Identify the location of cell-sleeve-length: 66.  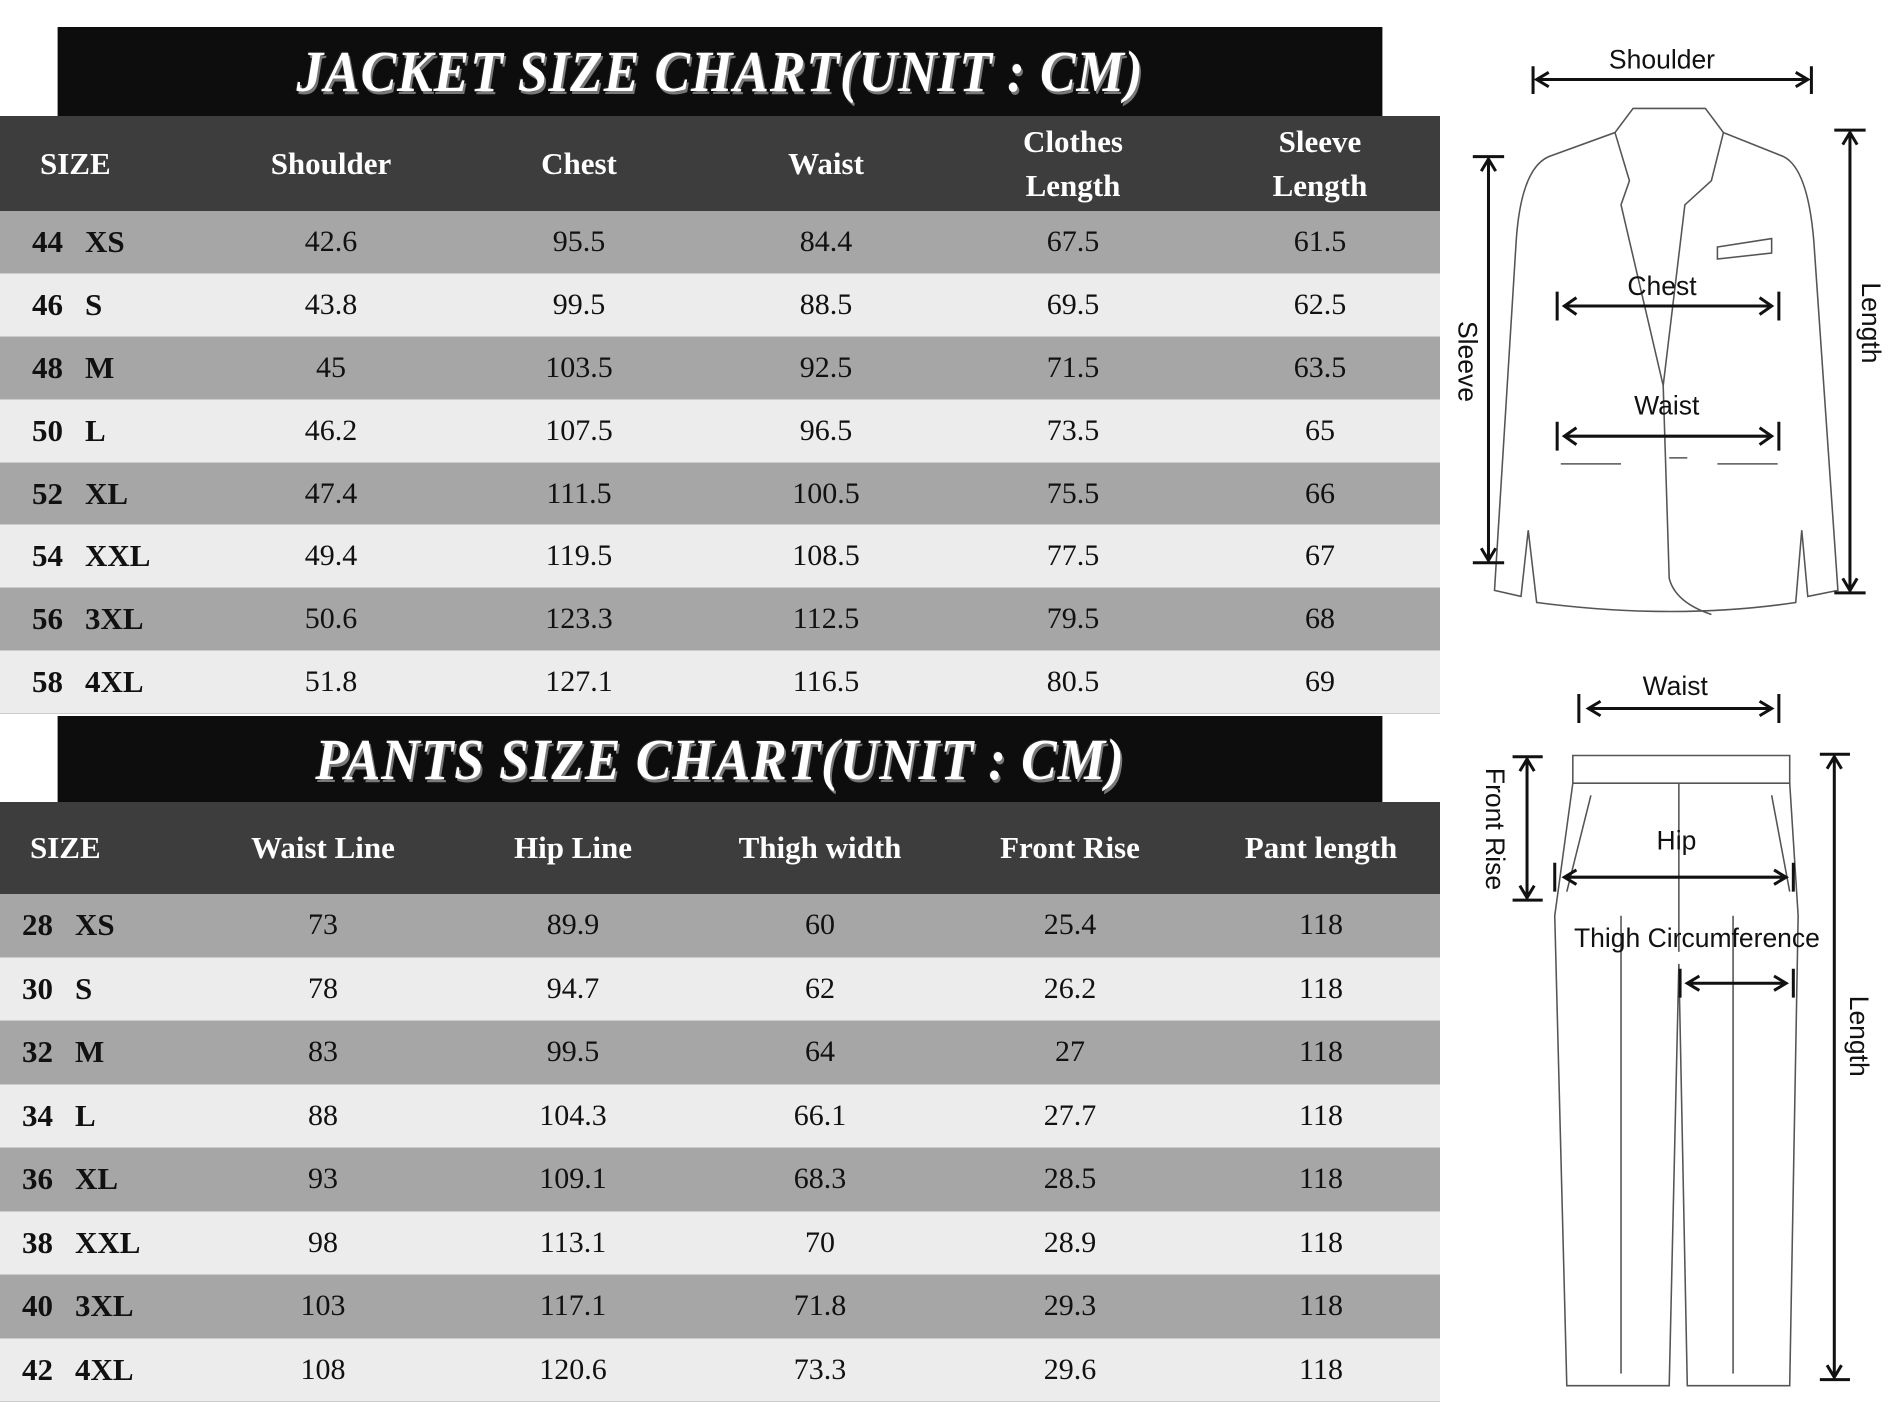
(1320, 493).